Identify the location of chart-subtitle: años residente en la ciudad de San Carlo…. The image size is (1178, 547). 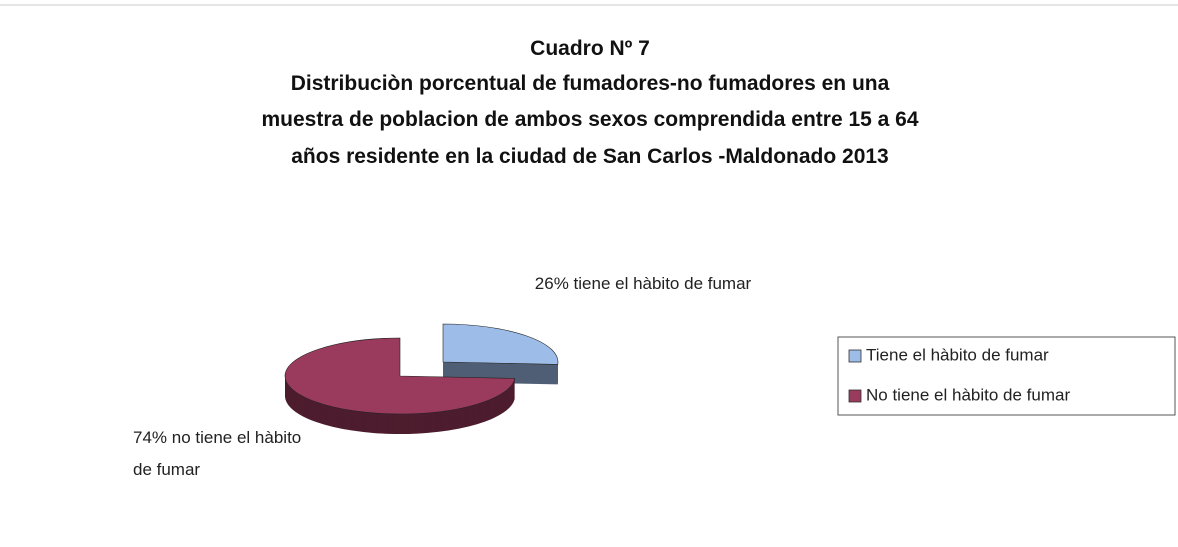
(590, 156).